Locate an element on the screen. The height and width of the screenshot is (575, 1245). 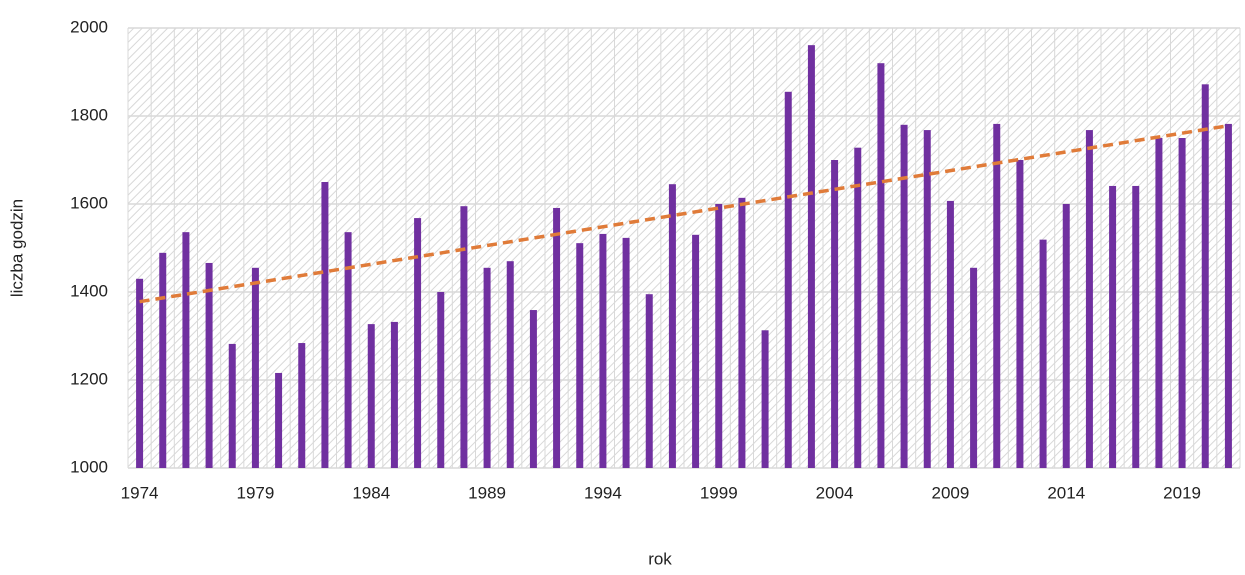
x-tick-label: 2019 is located at coordinates (1182, 492).